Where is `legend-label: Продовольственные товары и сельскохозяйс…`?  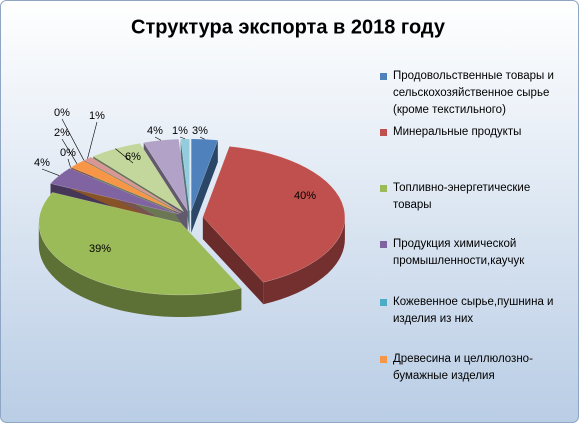
legend-label: Продовольственные товары и сельскохозяйс… is located at coordinates (473, 93).